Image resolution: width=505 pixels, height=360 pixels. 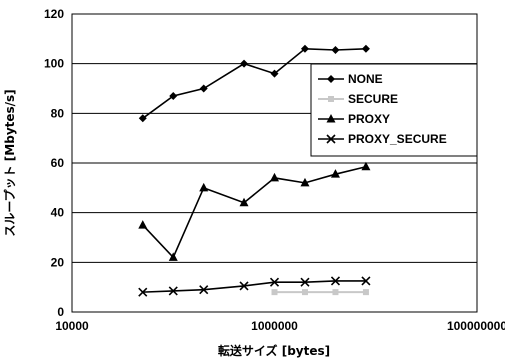 What do you see at coordinates (9, 162) in the screenshot?
I see `y-axis-title: スループット [Mbytes/s]` at bounding box center [9, 162].